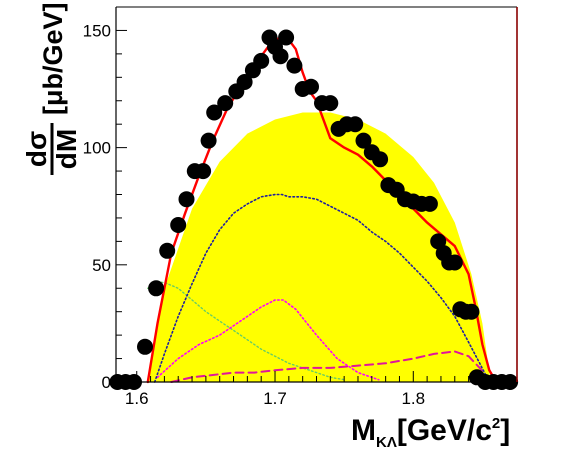 This screenshot has width=581, height=452. What do you see at coordinates (275, 398) in the screenshot?
I see `x-tick-label: 1.7` at bounding box center [275, 398].